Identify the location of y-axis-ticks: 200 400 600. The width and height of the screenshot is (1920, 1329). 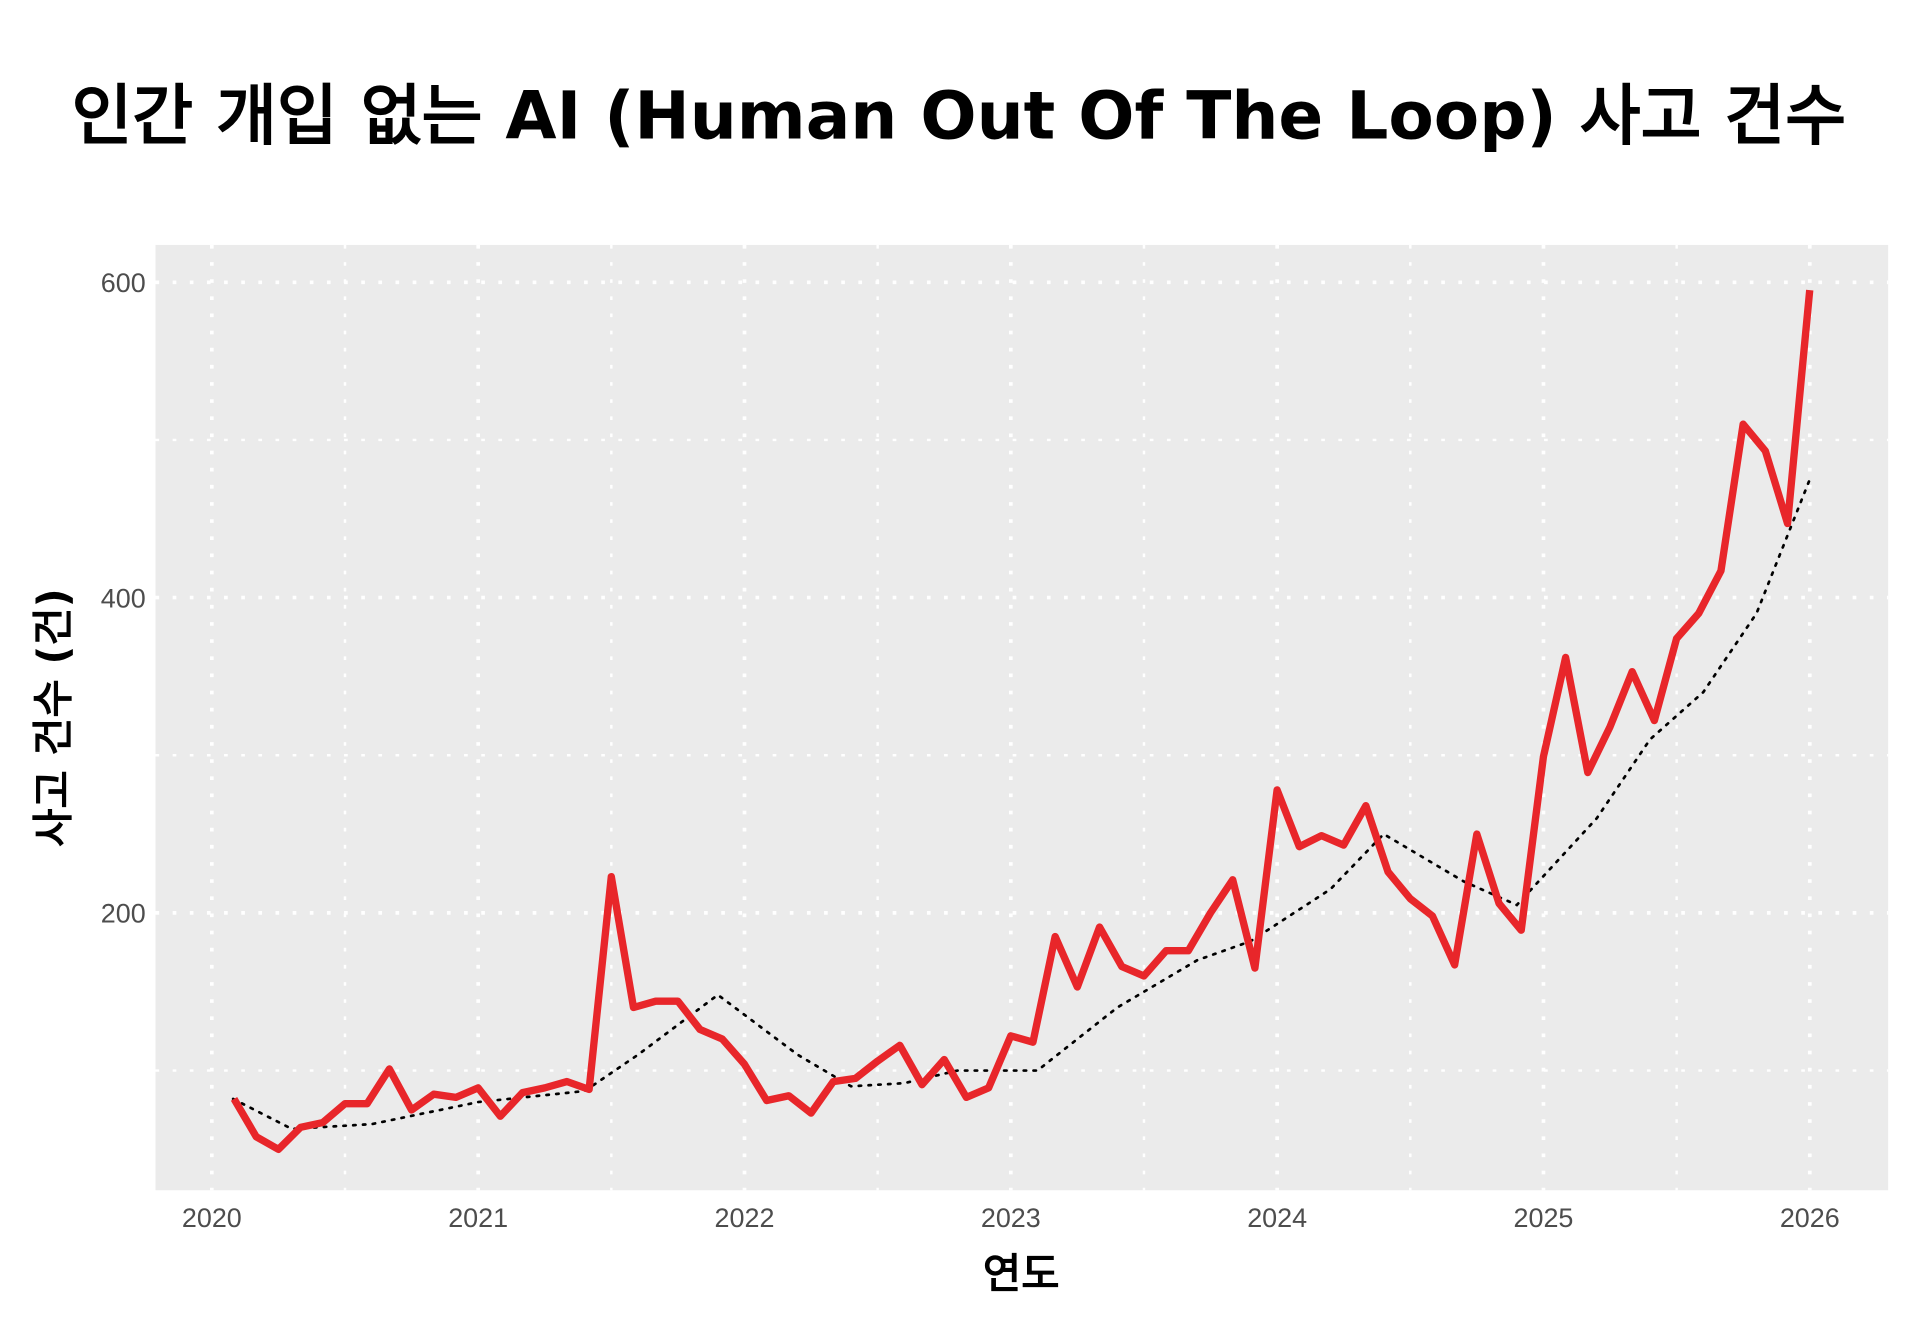
(123, 598).